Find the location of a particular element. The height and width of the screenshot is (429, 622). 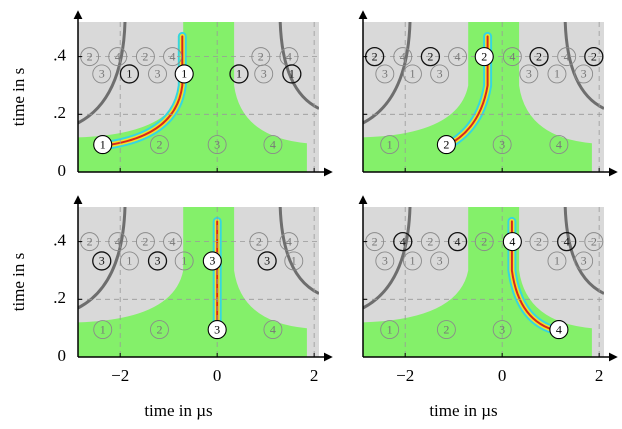

plot-area: 2 4 2 4 2 4 2 4 23 1 3 3 1 31 2 3 4 is located at coordinates (483, 97).